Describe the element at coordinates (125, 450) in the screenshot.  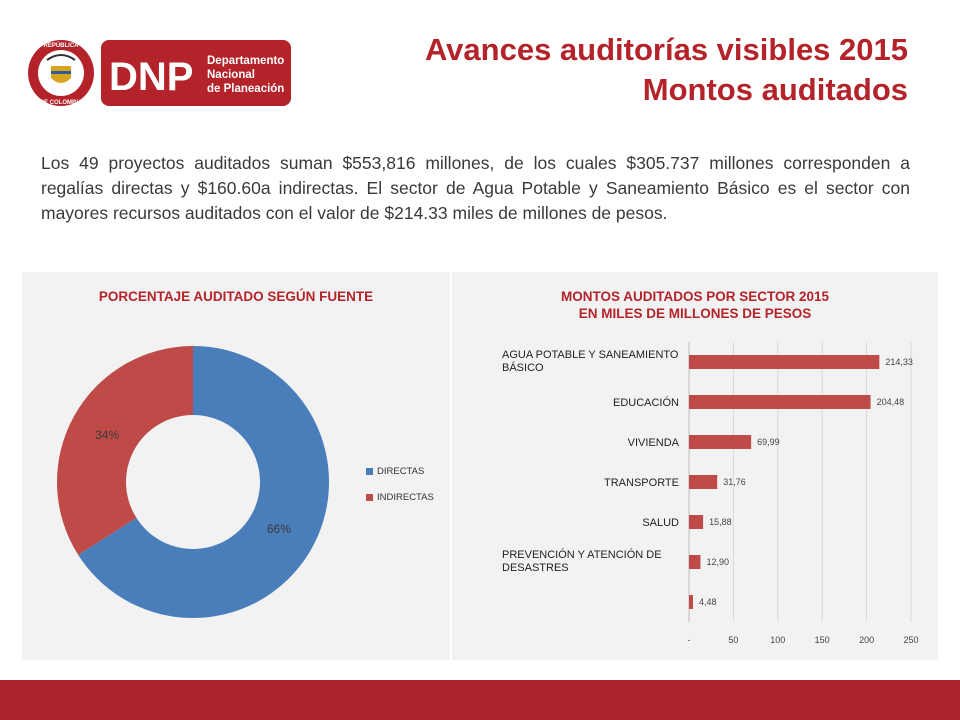
I see `donut-slice-indirectas` at that location.